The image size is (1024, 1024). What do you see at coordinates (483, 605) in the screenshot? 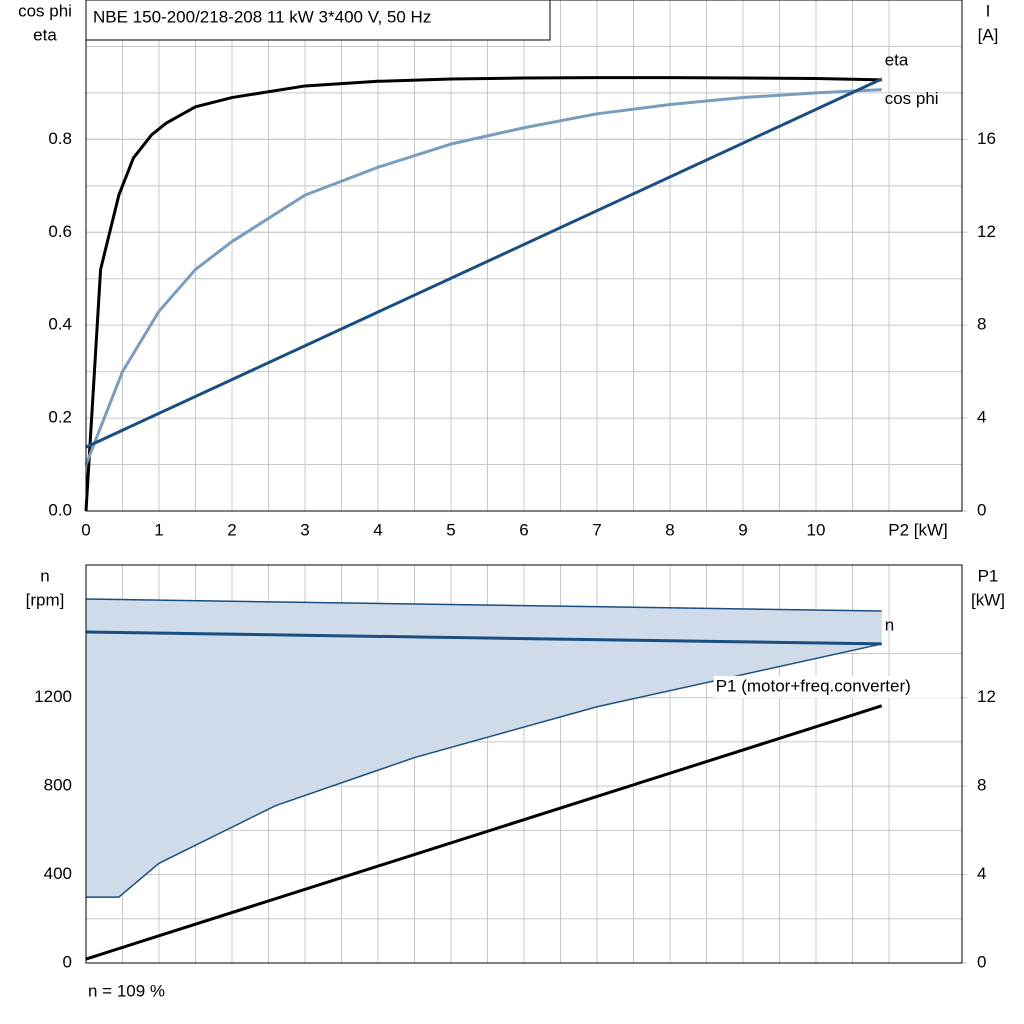
I see `range-upper` at bounding box center [483, 605].